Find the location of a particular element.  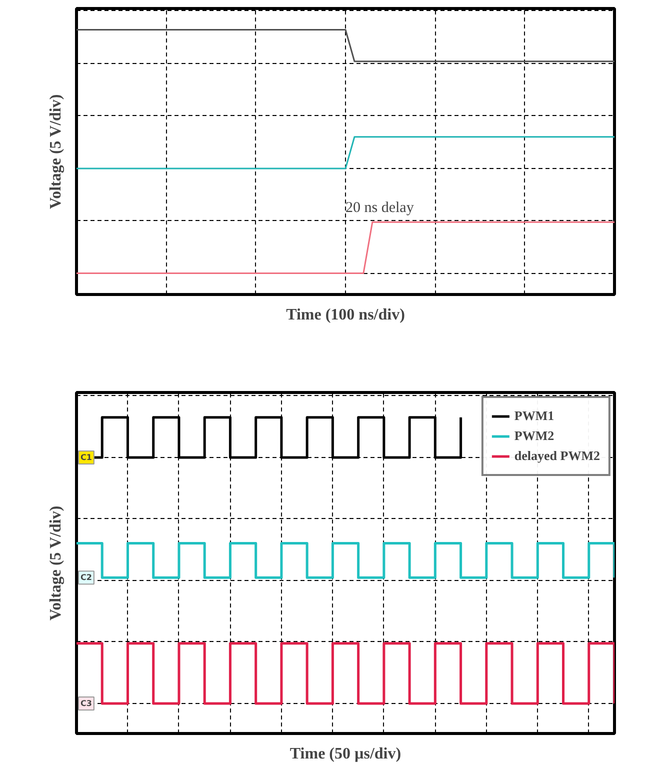

annotation: C1 is located at coordinates (86, 457).